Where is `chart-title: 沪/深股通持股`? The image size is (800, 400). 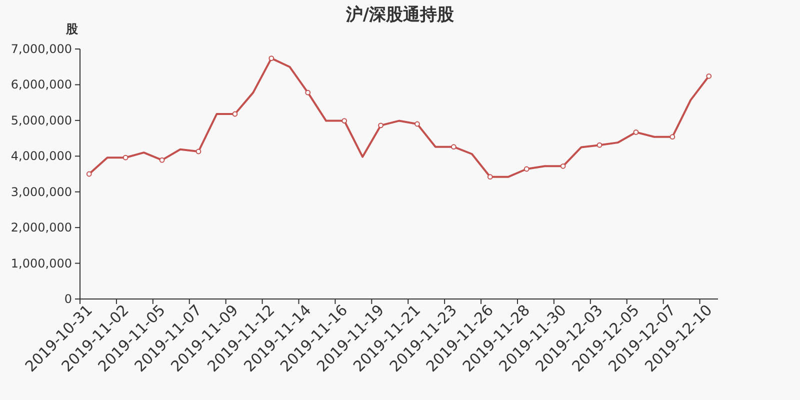 chart-title: 沪/深股通持股 is located at coordinates (400, 15).